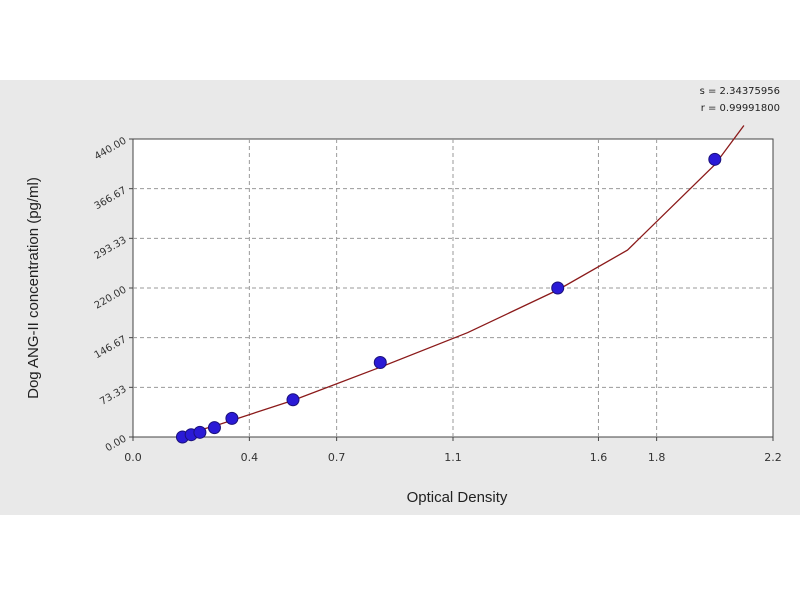 Image resolution: width=800 pixels, height=600 pixels. I want to click on y-tick-label: 146.67, so click(111, 347).